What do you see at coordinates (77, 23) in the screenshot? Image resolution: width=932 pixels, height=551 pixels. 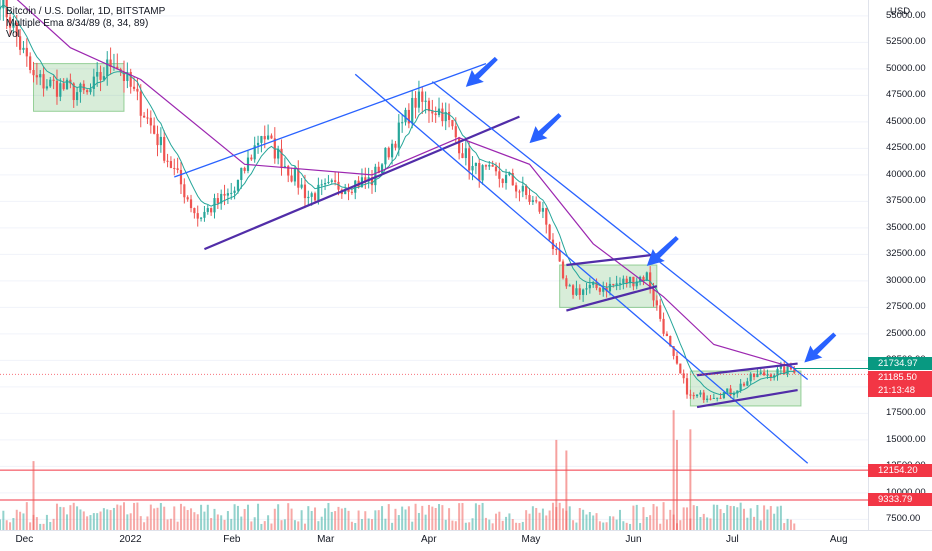 I see `indicator-title: Multiple Ema 8/34/89 (8, 34, 89)` at bounding box center [77, 23].